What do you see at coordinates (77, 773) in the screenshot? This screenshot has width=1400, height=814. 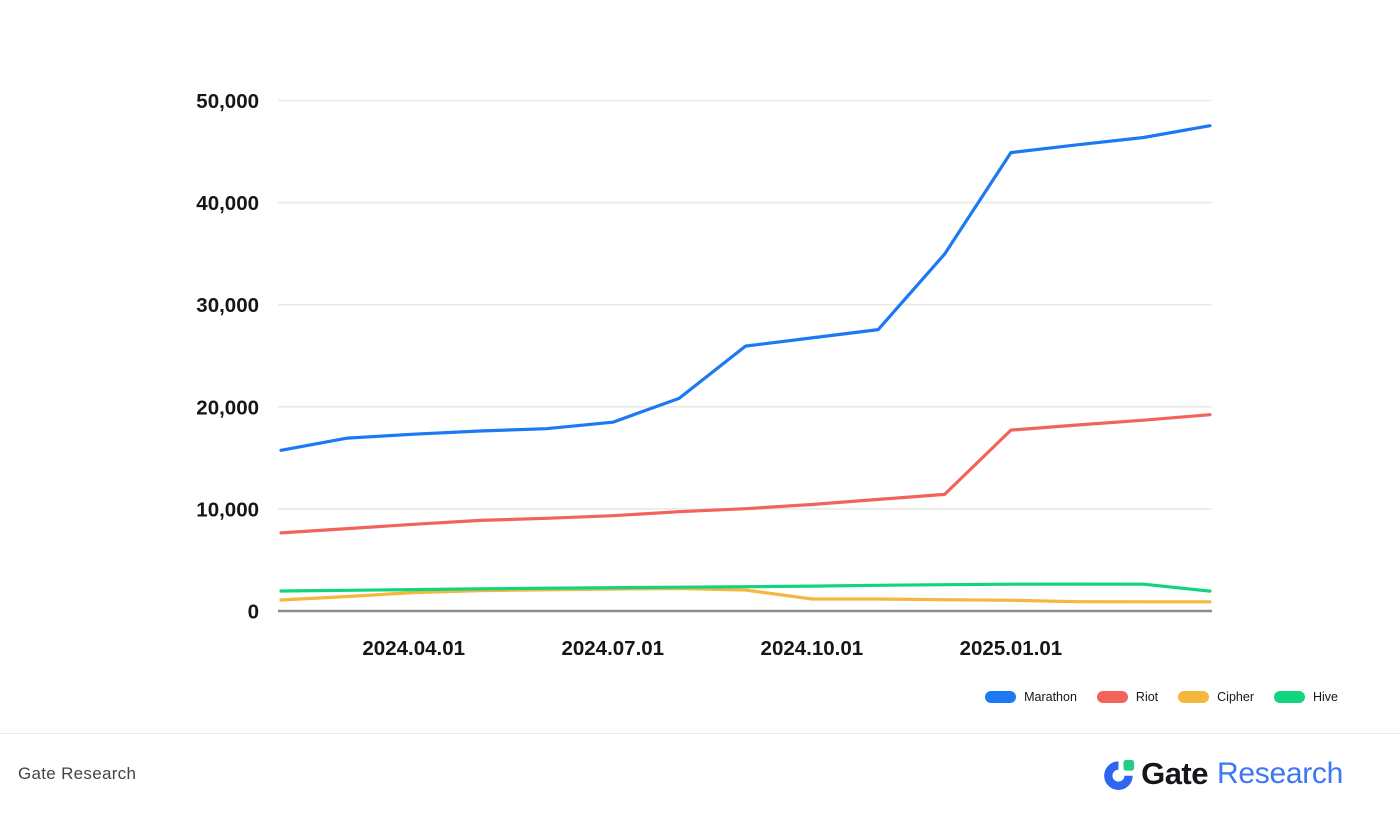 I see `footer-brand-text: Gate Research` at bounding box center [77, 773].